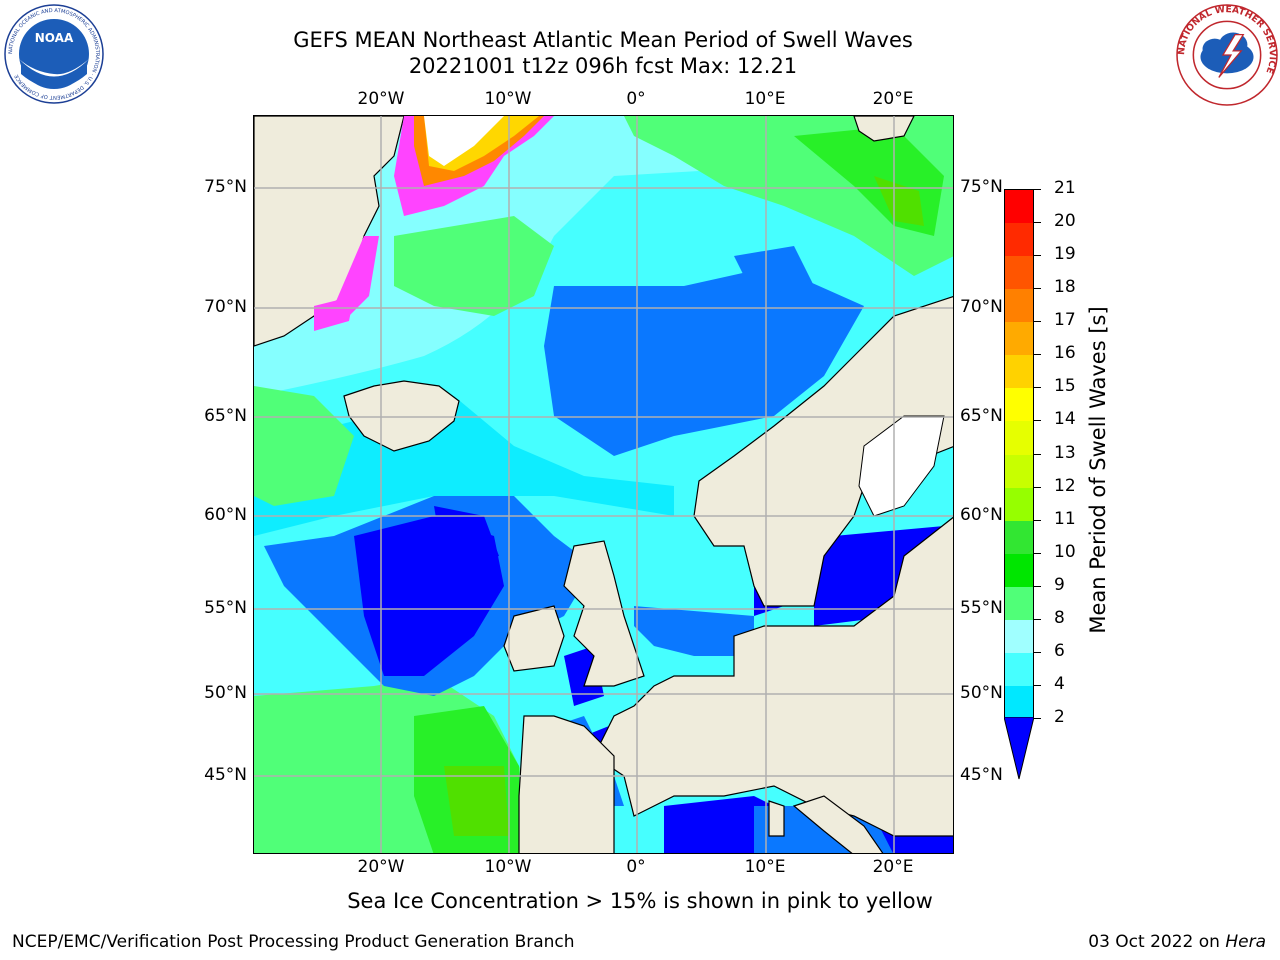  What do you see at coordinates (636, 99) in the screenshot?
I see `lon-label-top: 0°` at bounding box center [636, 99].